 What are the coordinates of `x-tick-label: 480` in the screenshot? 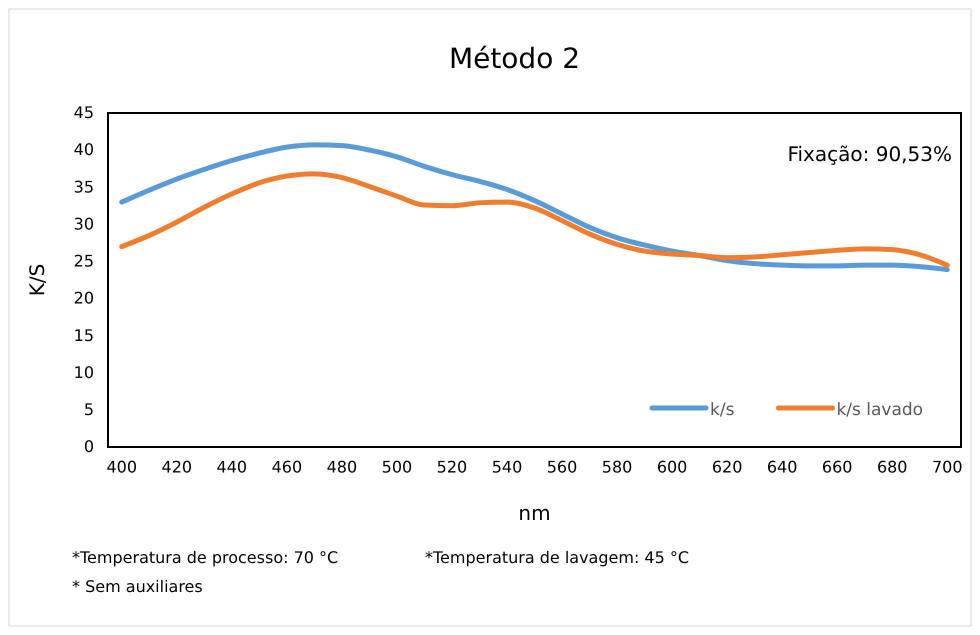 It's located at (342, 466).